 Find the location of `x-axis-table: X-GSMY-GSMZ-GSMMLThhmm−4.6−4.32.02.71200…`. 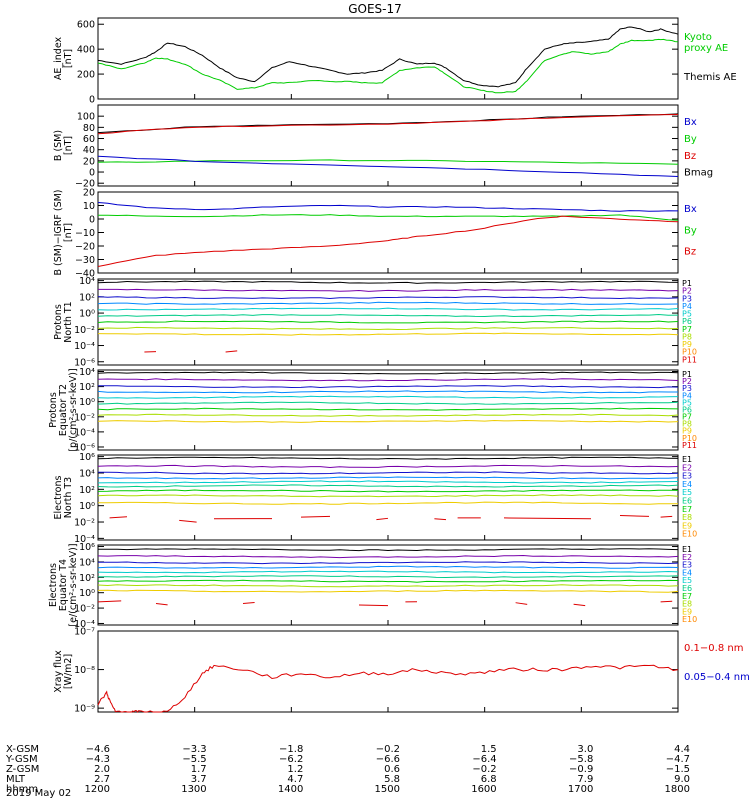

x-axis-table: X-GSMY-GSMZ-GSMMLThhmm−4.6−4.32.02.71200… is located at coordinates (347, 769).